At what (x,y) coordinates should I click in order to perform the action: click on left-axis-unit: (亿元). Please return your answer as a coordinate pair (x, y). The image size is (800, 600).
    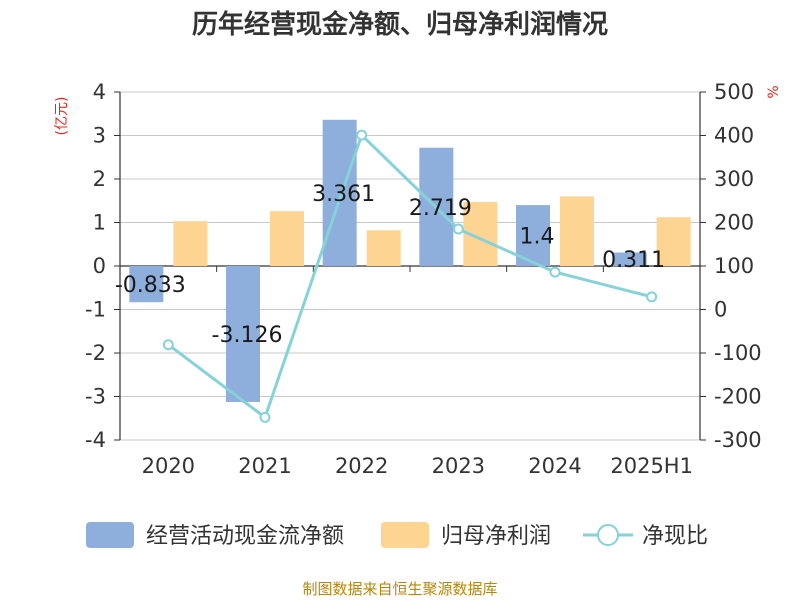
    Looking at the image, I should click on (62, 116).